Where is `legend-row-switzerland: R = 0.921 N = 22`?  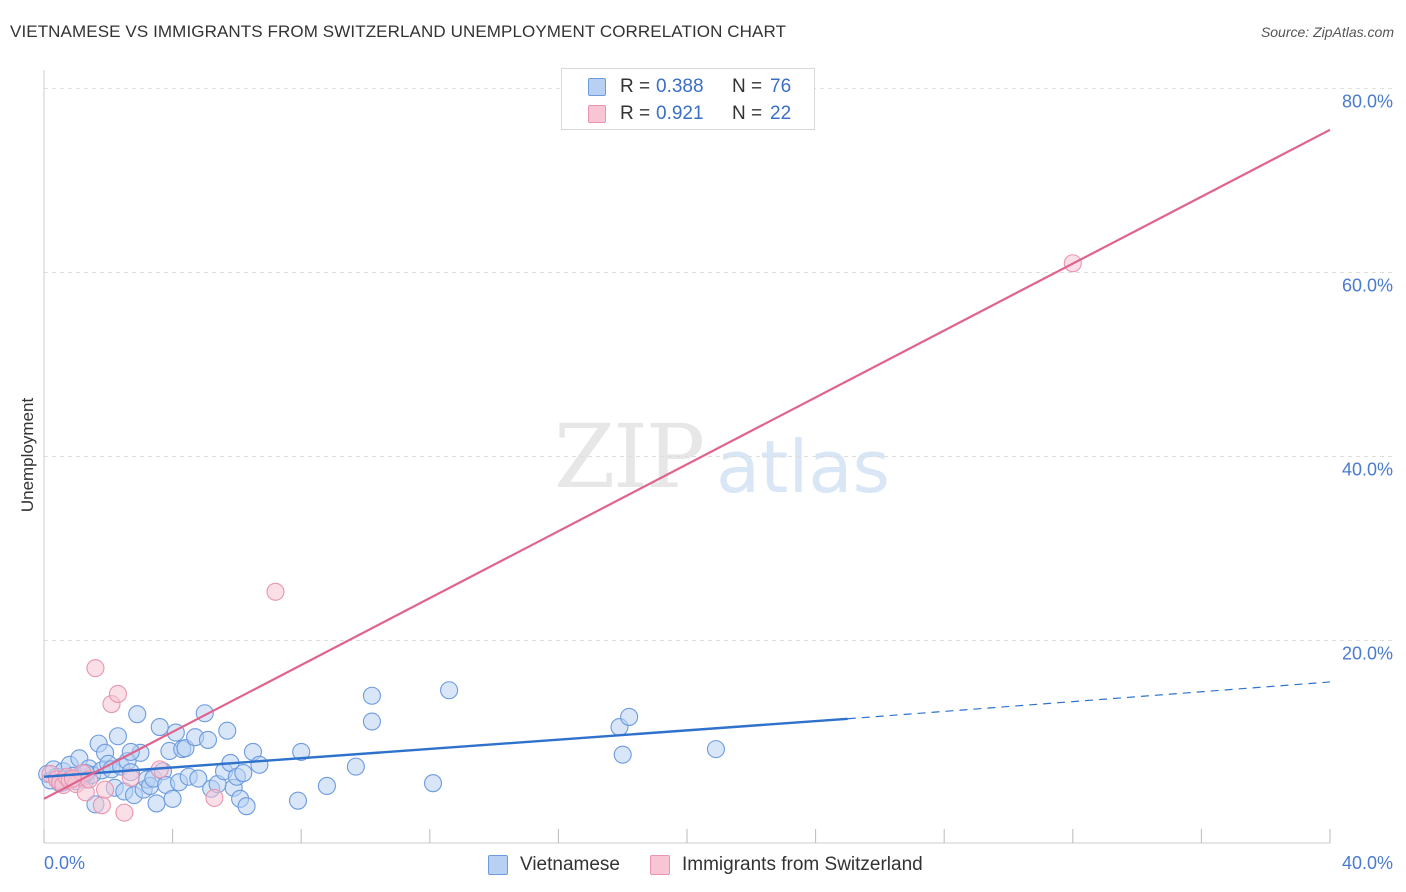
legend-row-switzerland: R = 0.921 N = 22 is located at coordinates (689, 114).